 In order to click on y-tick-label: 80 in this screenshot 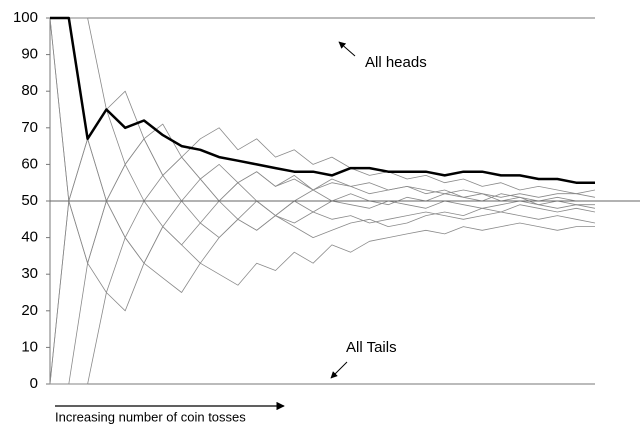, I will do `click(29, 90)`.